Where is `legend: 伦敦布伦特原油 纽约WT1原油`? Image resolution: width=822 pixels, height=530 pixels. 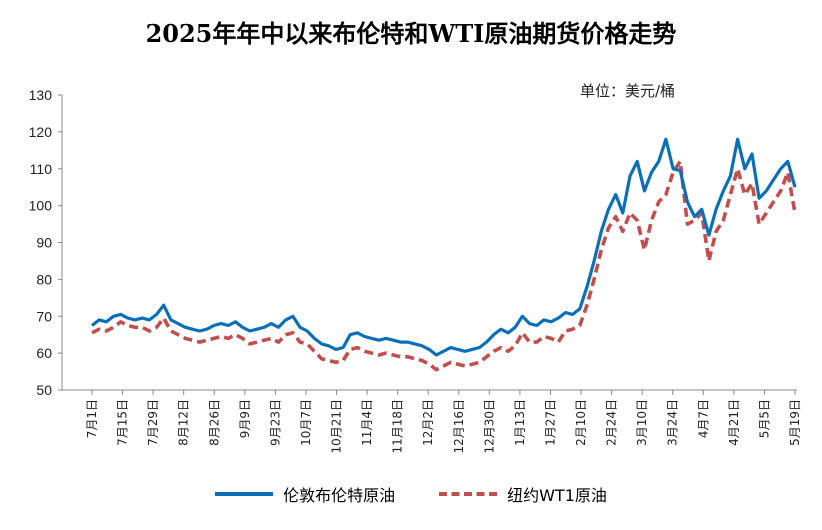 legend: 伦敦布伦特原油 纽约WT1原油 is located at coordinates (411, 494).